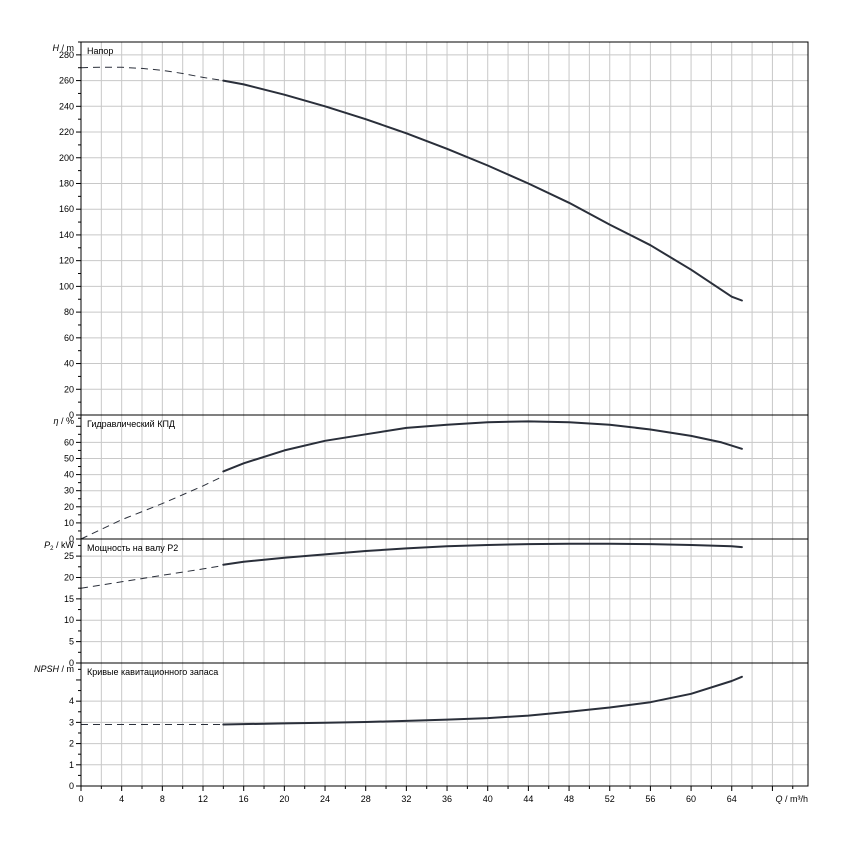 Image resolution: width=850 pixels, height=850 pixels. Describe the element at coordinates (66, 55) in the screenshot. I see `y-tick-label: 280` at that location.